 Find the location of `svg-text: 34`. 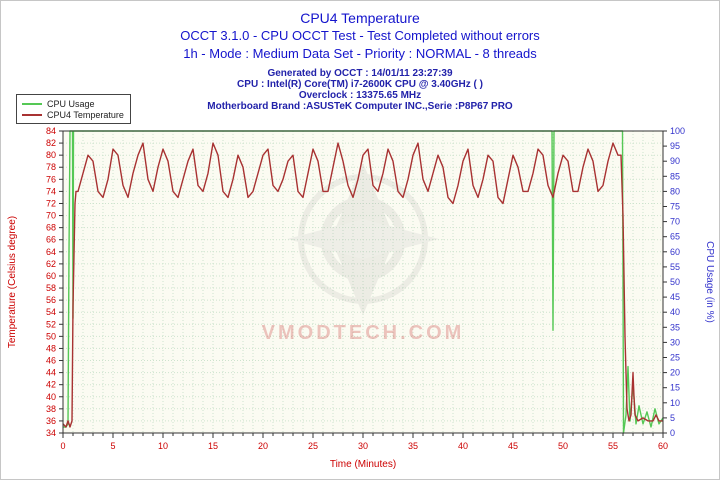

svg-text: 34 is located at coordinates (51, 433).